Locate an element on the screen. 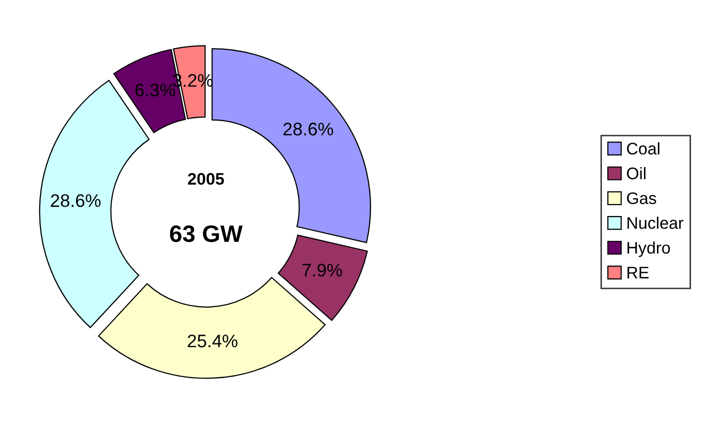 The height and width of the screenshot is (424, 710). legend-label: Oil is located at coordinates (636, 173).